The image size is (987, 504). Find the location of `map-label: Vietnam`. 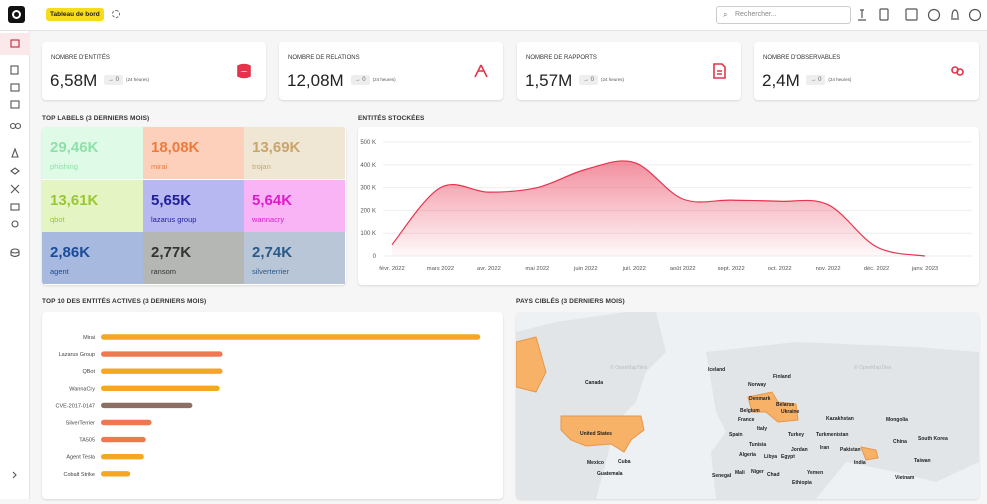

map-label: Vietnam is located at coordinates (905, 478).